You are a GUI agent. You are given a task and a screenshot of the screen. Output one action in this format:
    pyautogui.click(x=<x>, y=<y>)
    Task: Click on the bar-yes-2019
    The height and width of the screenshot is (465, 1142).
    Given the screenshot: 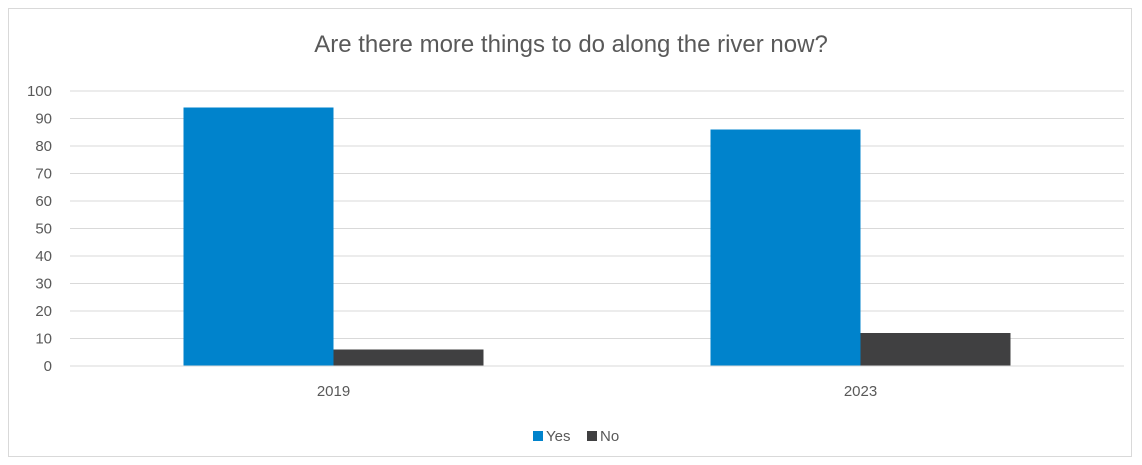 What is the action you would take?
    pyautogui.click(x=258, y=236)
    